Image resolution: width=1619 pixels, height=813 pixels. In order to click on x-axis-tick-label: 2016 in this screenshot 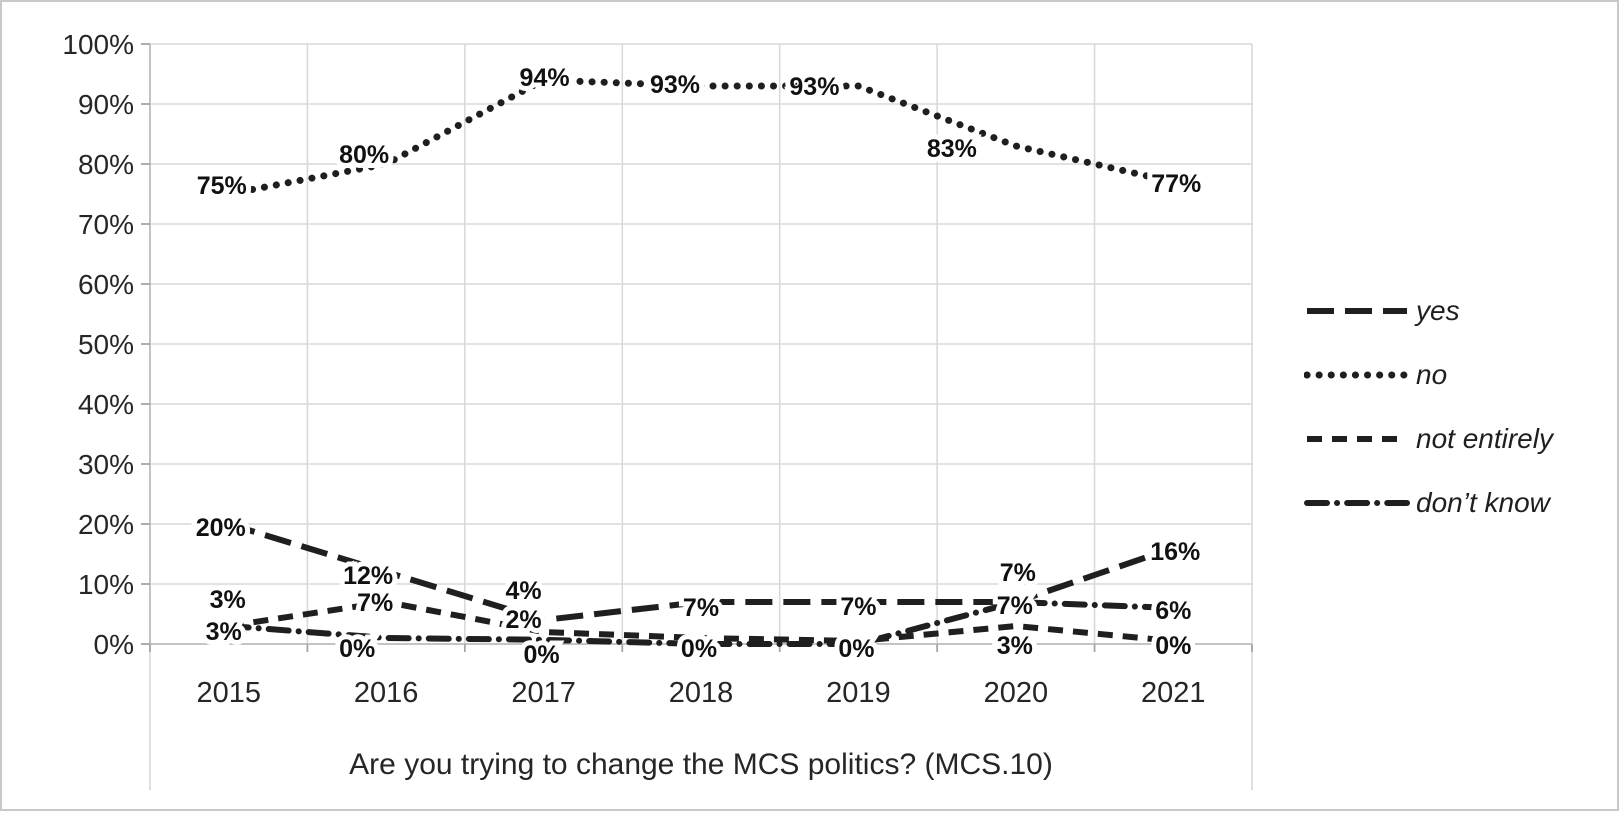, I will do `click(386, 693)`.